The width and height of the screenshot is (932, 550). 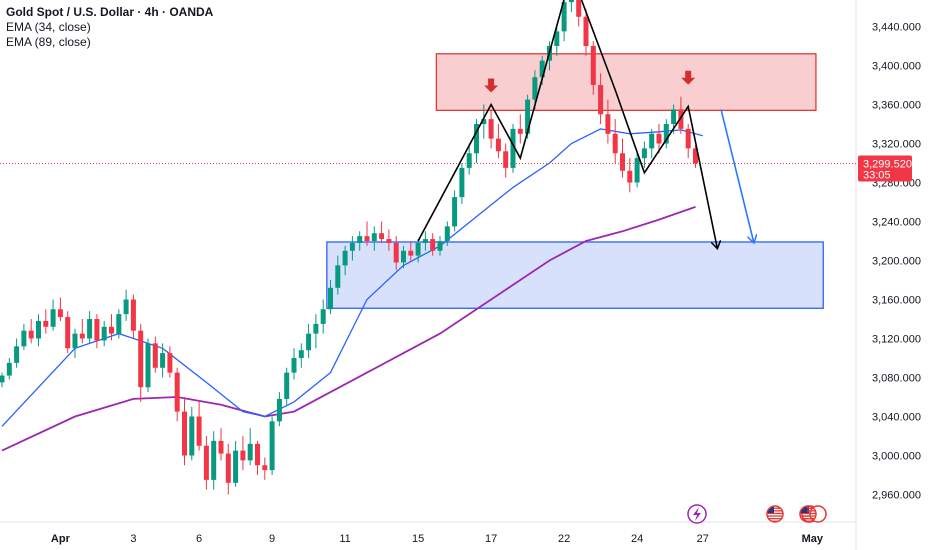 What do you see at coordinates (896, 496) in the screenshot?
I see `price-tick-label: 2,960.000` at bounding box center [896, 496].